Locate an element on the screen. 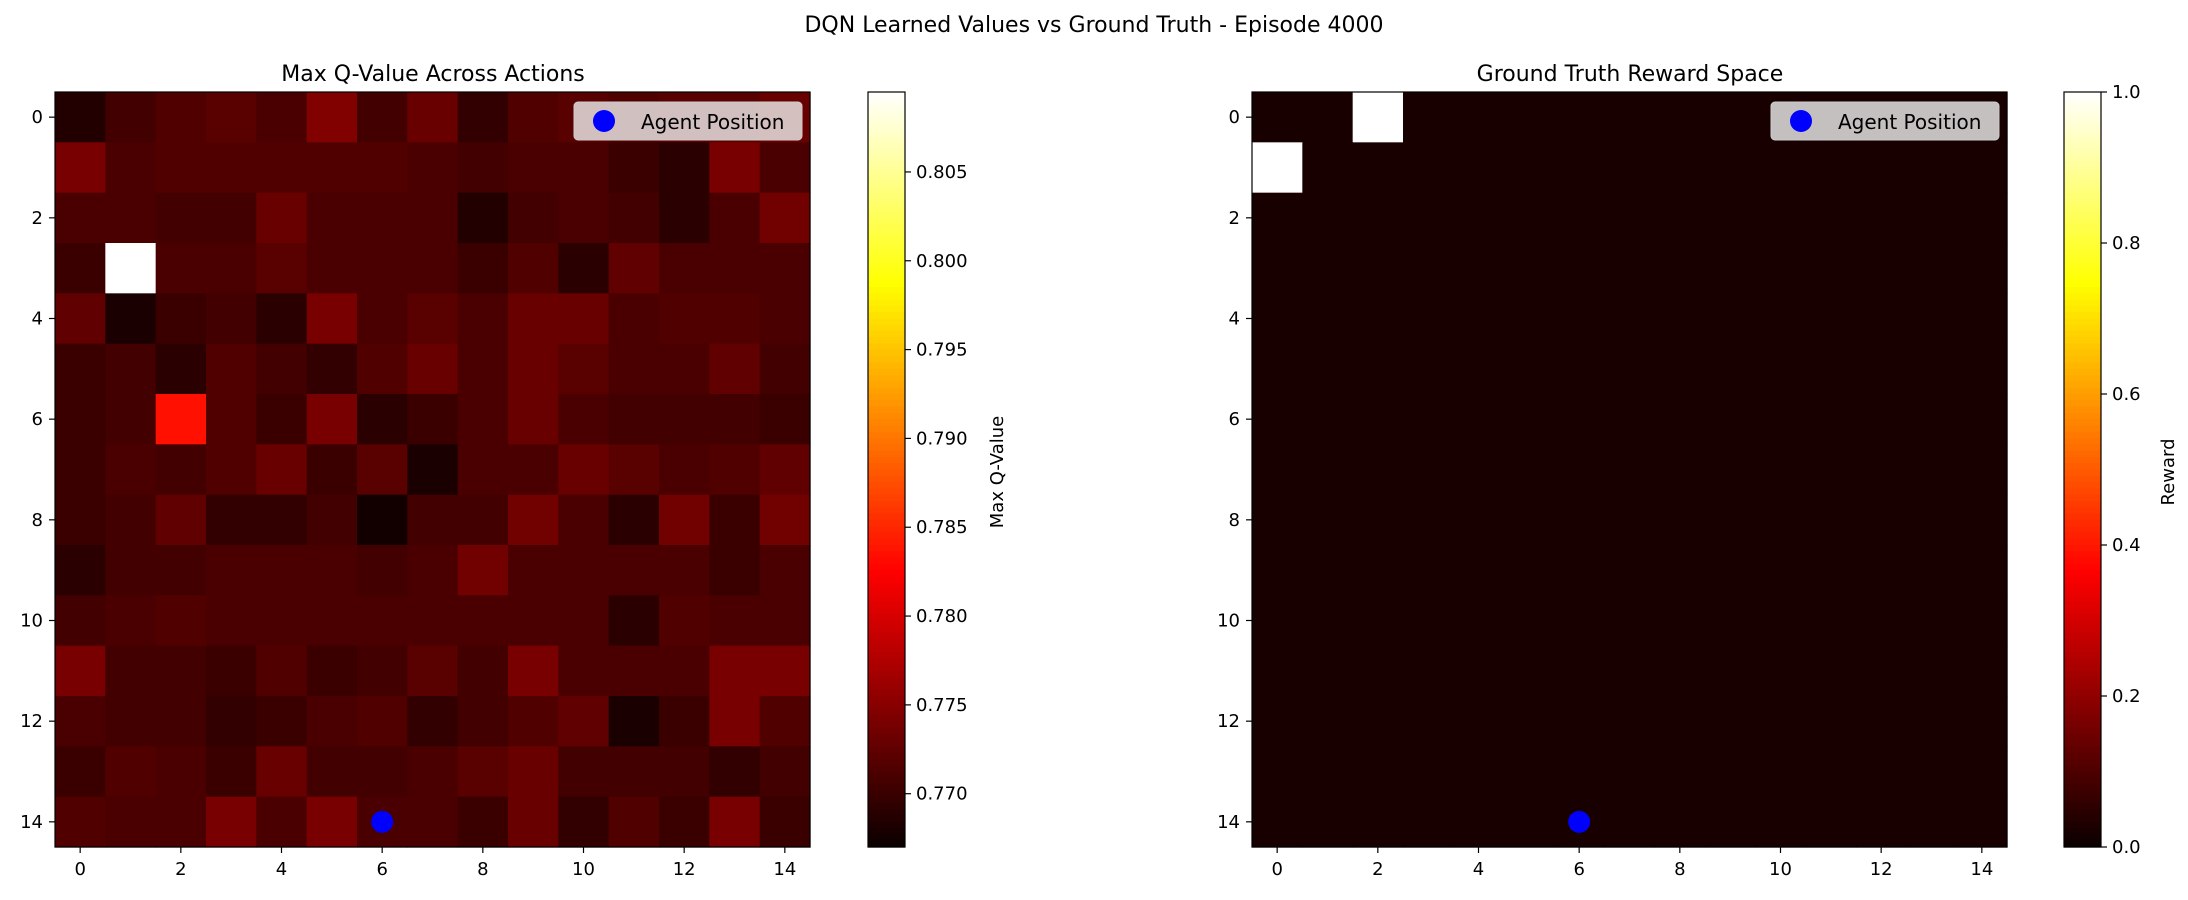  q-value-legend: Agent Position is located at coordinates (688, 121).